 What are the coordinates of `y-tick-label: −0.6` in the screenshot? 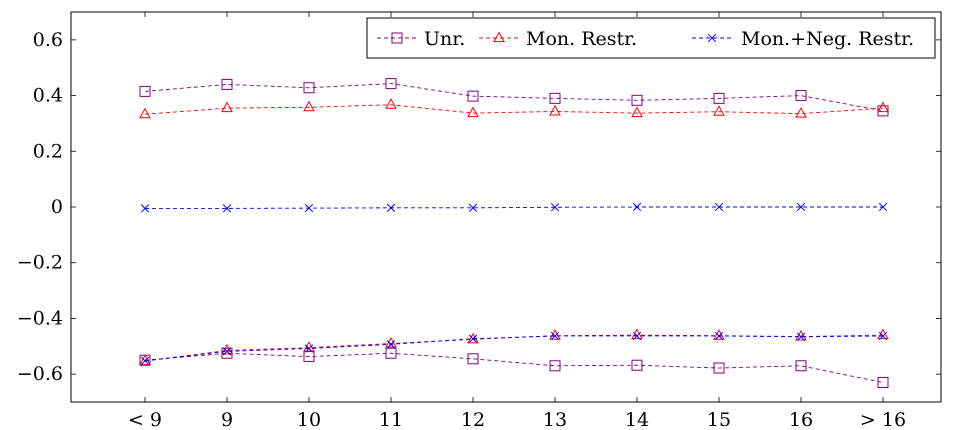 It's located at (40, 374).